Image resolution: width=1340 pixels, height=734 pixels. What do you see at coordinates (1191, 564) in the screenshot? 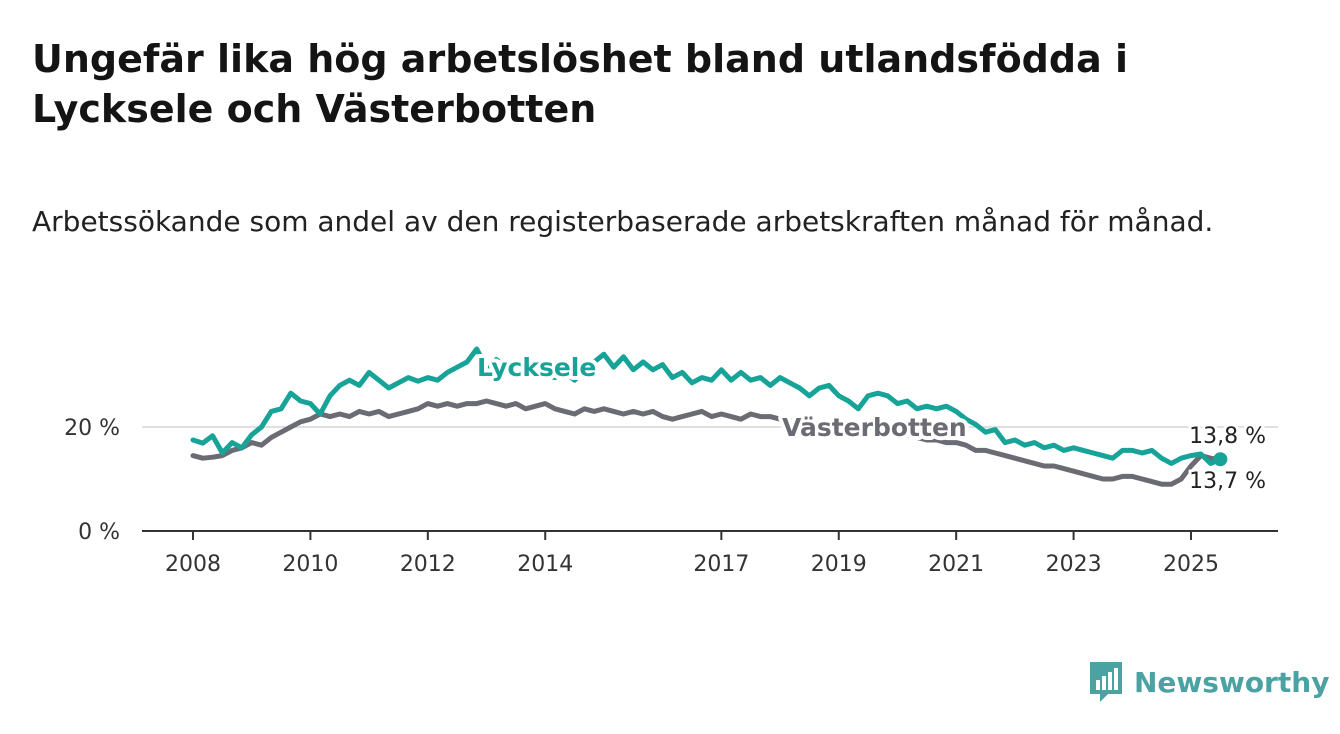
I see `x-tick-label: 2025` at bounding box center [1191, 564].